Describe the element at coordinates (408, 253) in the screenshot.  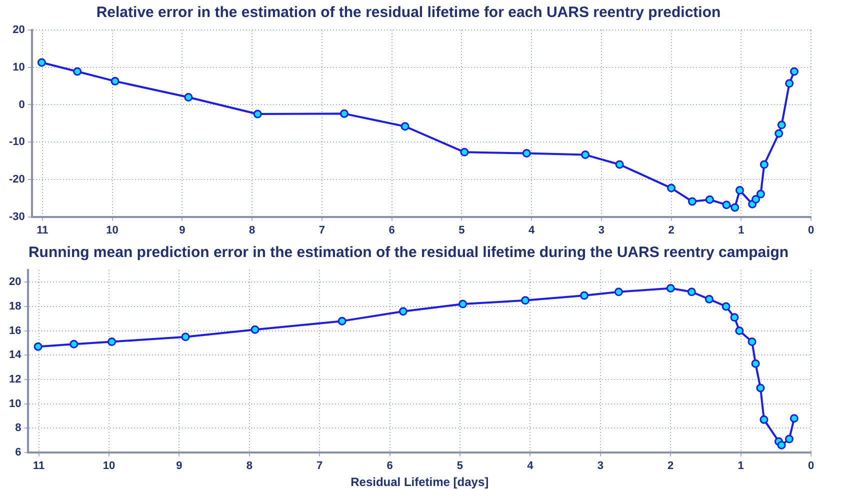
I see `chart-title: Running mean prediction error in the estimation of the residual lifetime during the UARS reentry campaign` at that location.